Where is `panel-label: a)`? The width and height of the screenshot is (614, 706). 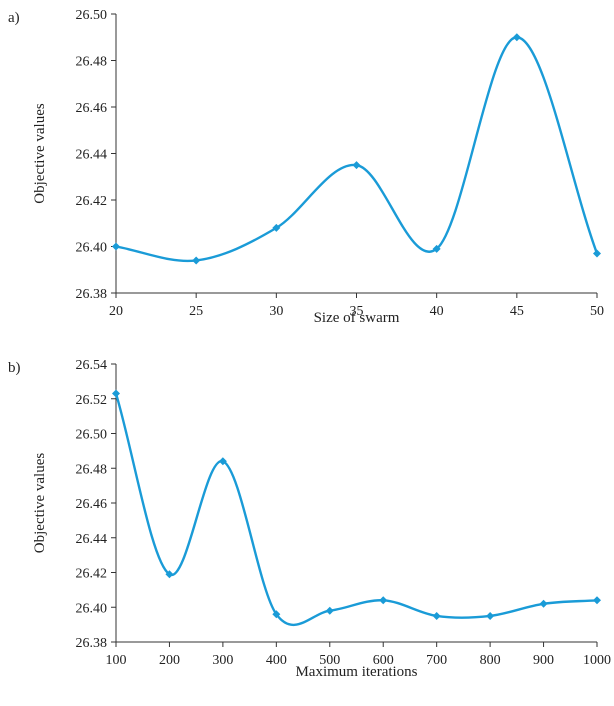
panel-label: a) is located at coordinates (14, 18).